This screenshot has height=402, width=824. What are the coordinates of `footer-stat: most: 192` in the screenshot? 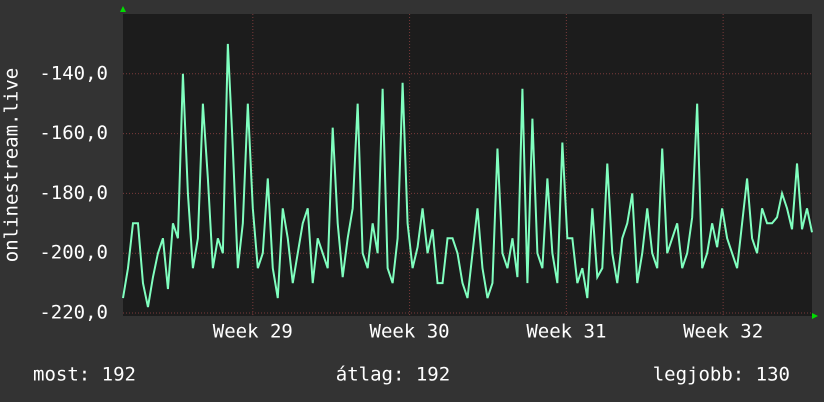 It's located at (84, 375).